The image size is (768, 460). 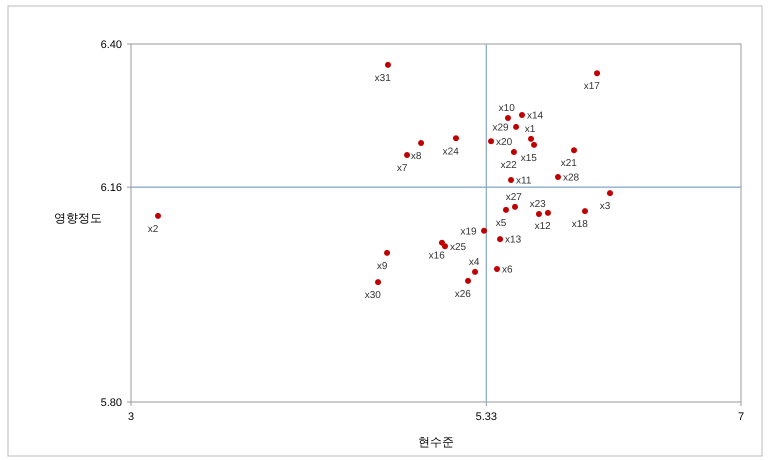 What do you see at coordinates (487, 417) in the screenshot?
I see `x-tick-label: 5.33` at bounding box center [487, 417].